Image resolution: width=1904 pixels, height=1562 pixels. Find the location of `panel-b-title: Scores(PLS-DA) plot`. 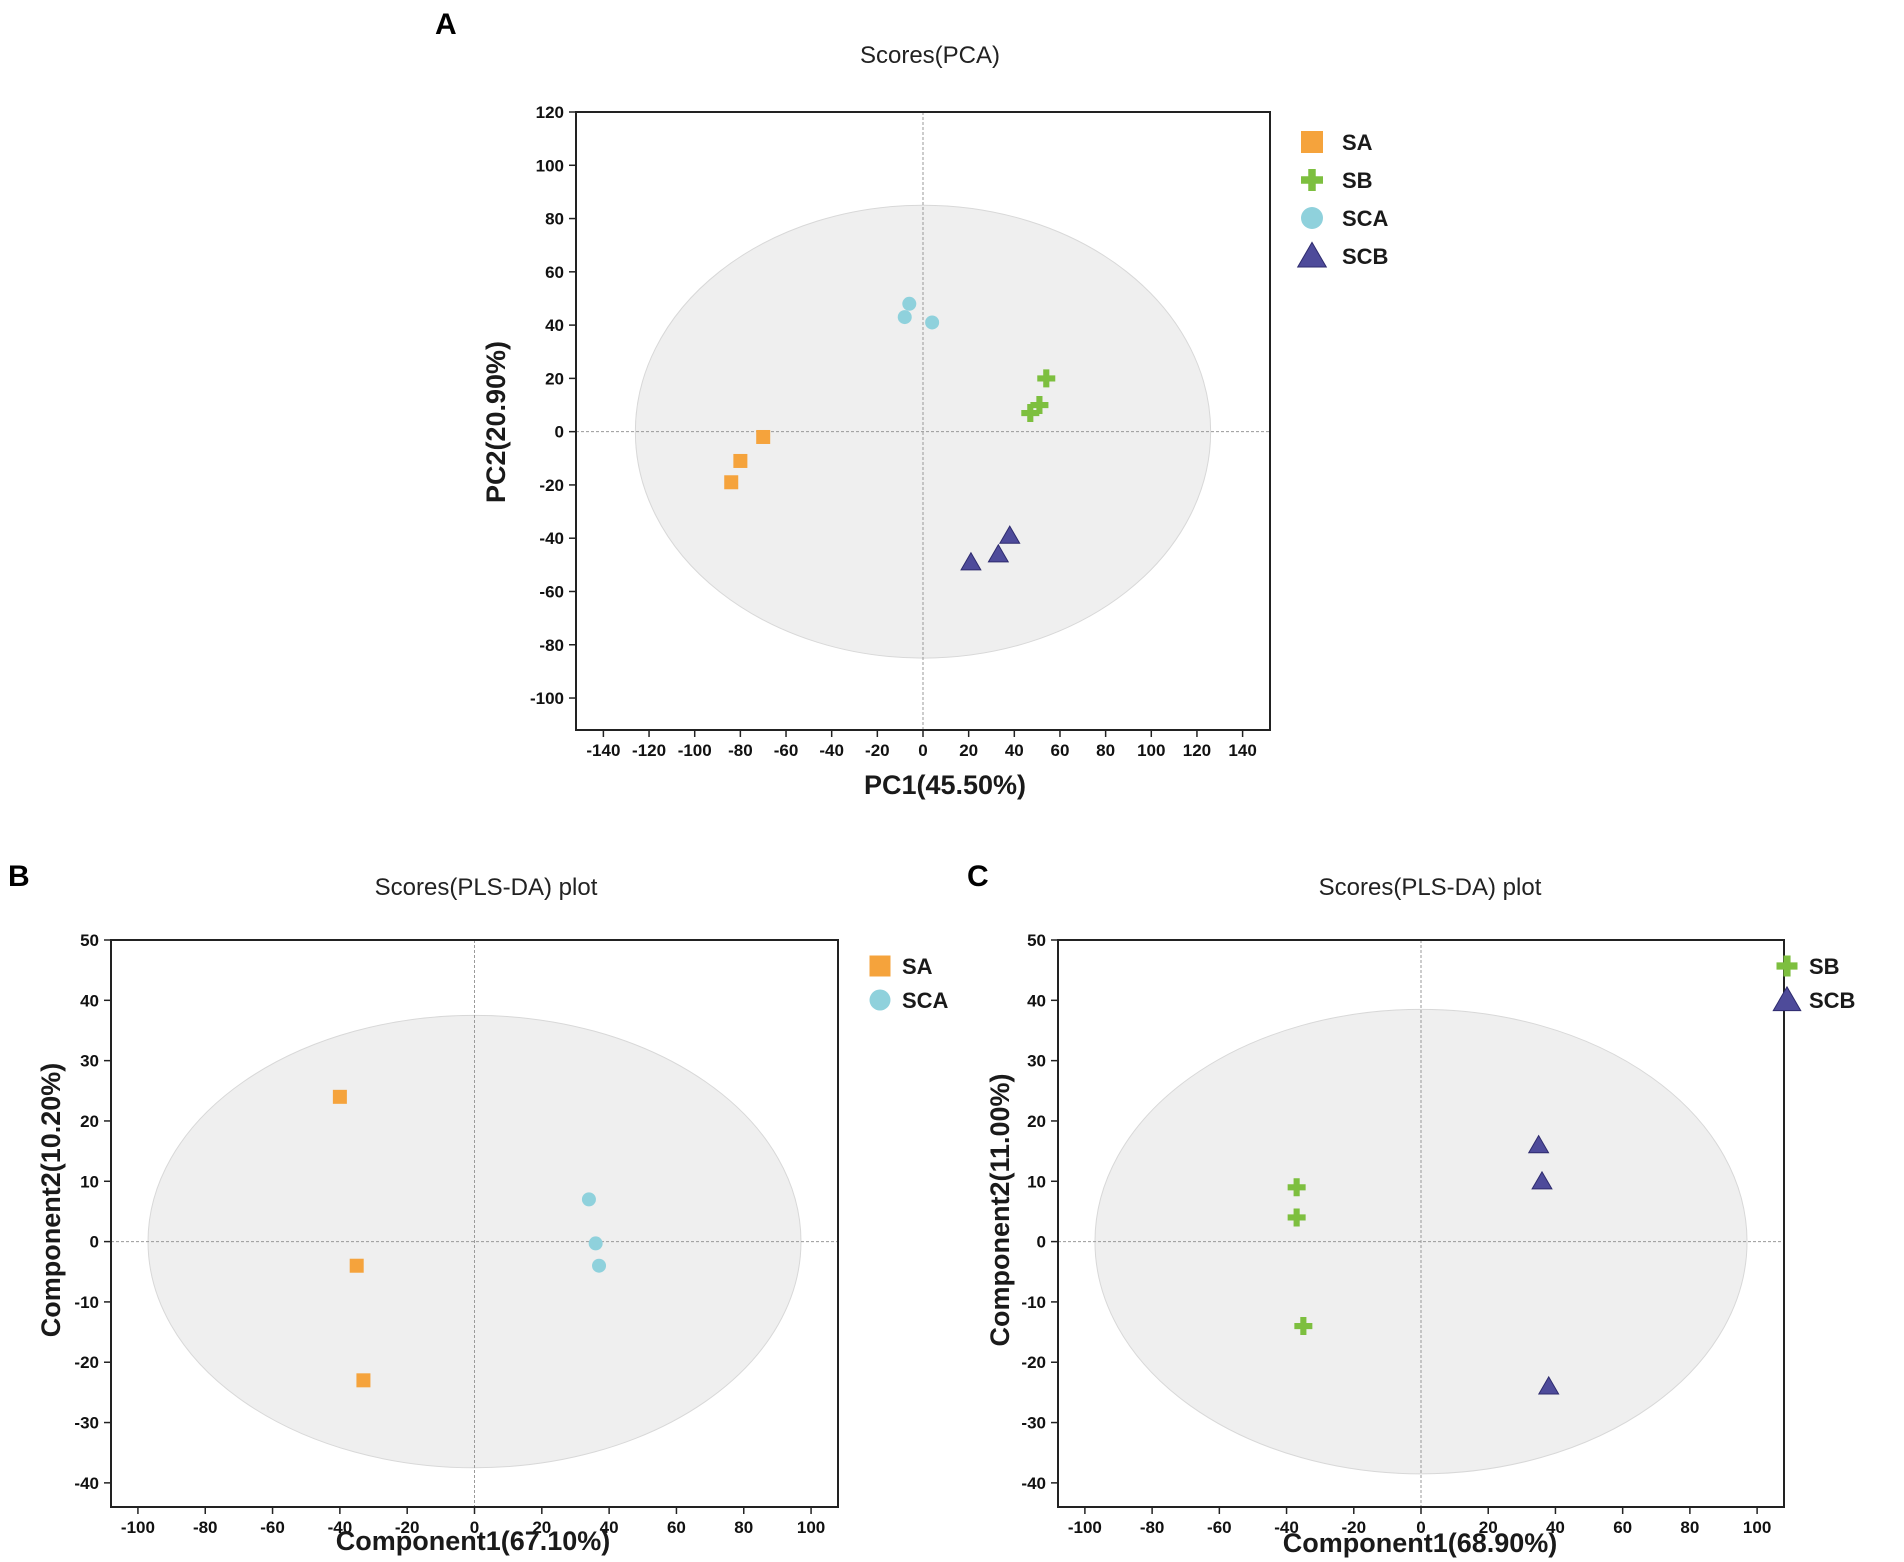

panel-b-title: Scores(PLS-DA) plot is located at coordinates (486, 887).